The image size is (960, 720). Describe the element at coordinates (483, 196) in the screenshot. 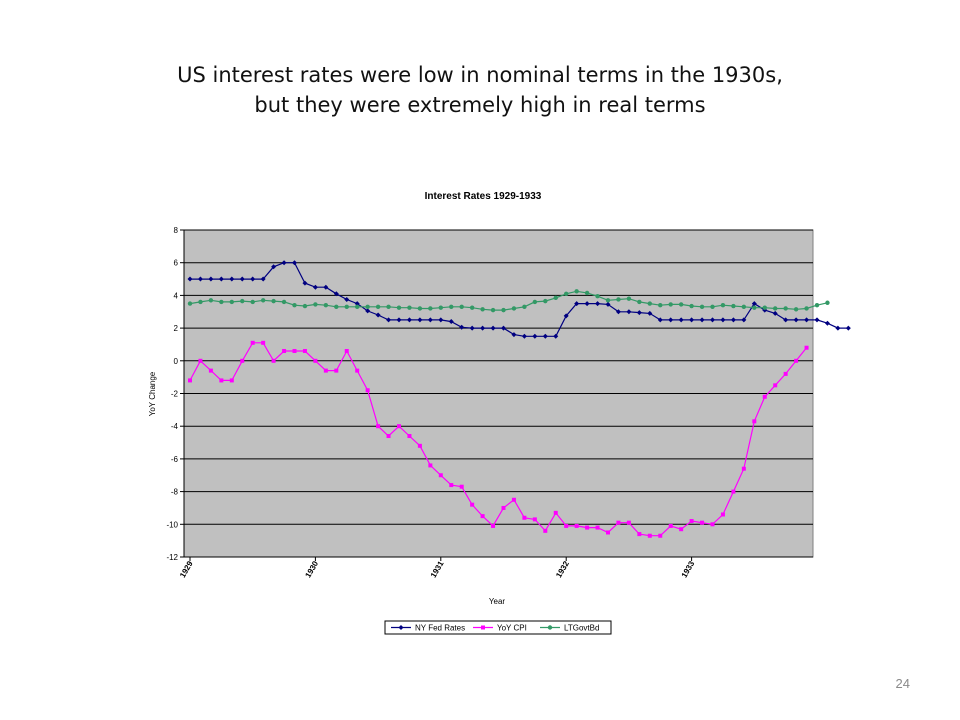

I see `chart-title: Interest Rates 1929-1933` at that location.